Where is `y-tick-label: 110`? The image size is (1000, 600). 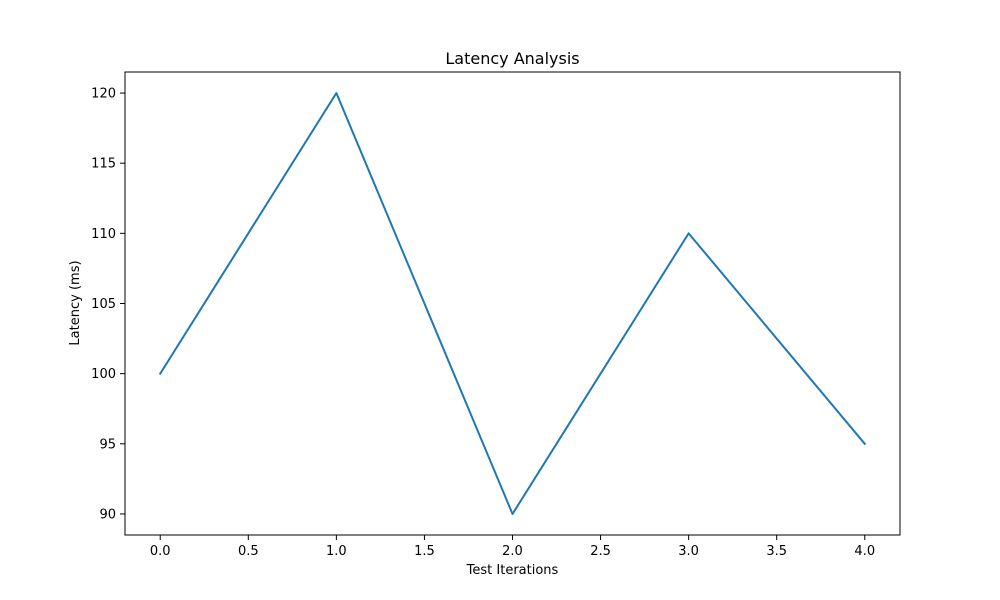
y-tick-label: 110 is located at coordinates (103, 234).